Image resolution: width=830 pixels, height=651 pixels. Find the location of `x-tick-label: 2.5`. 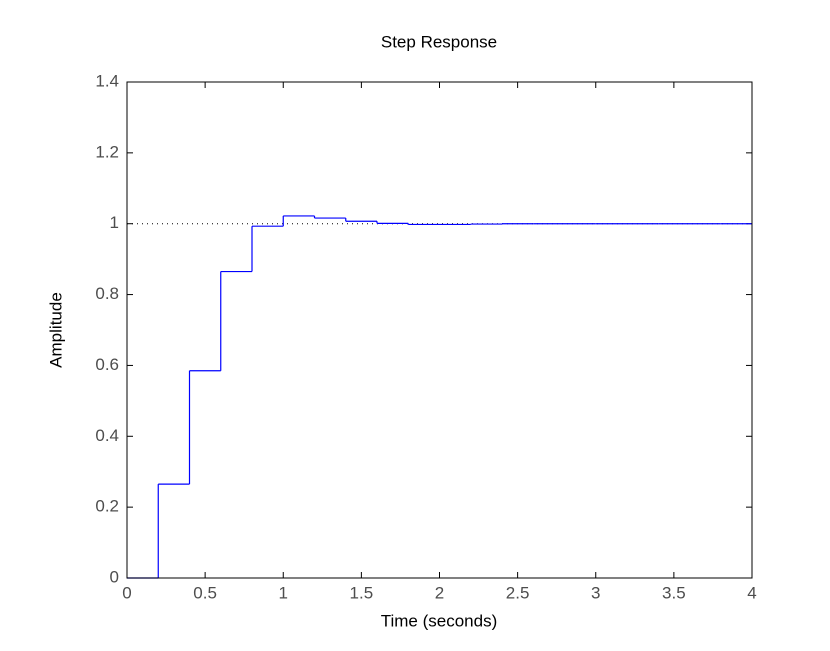

x-tick-label: 2.5 is located at coordinates (518, 592).